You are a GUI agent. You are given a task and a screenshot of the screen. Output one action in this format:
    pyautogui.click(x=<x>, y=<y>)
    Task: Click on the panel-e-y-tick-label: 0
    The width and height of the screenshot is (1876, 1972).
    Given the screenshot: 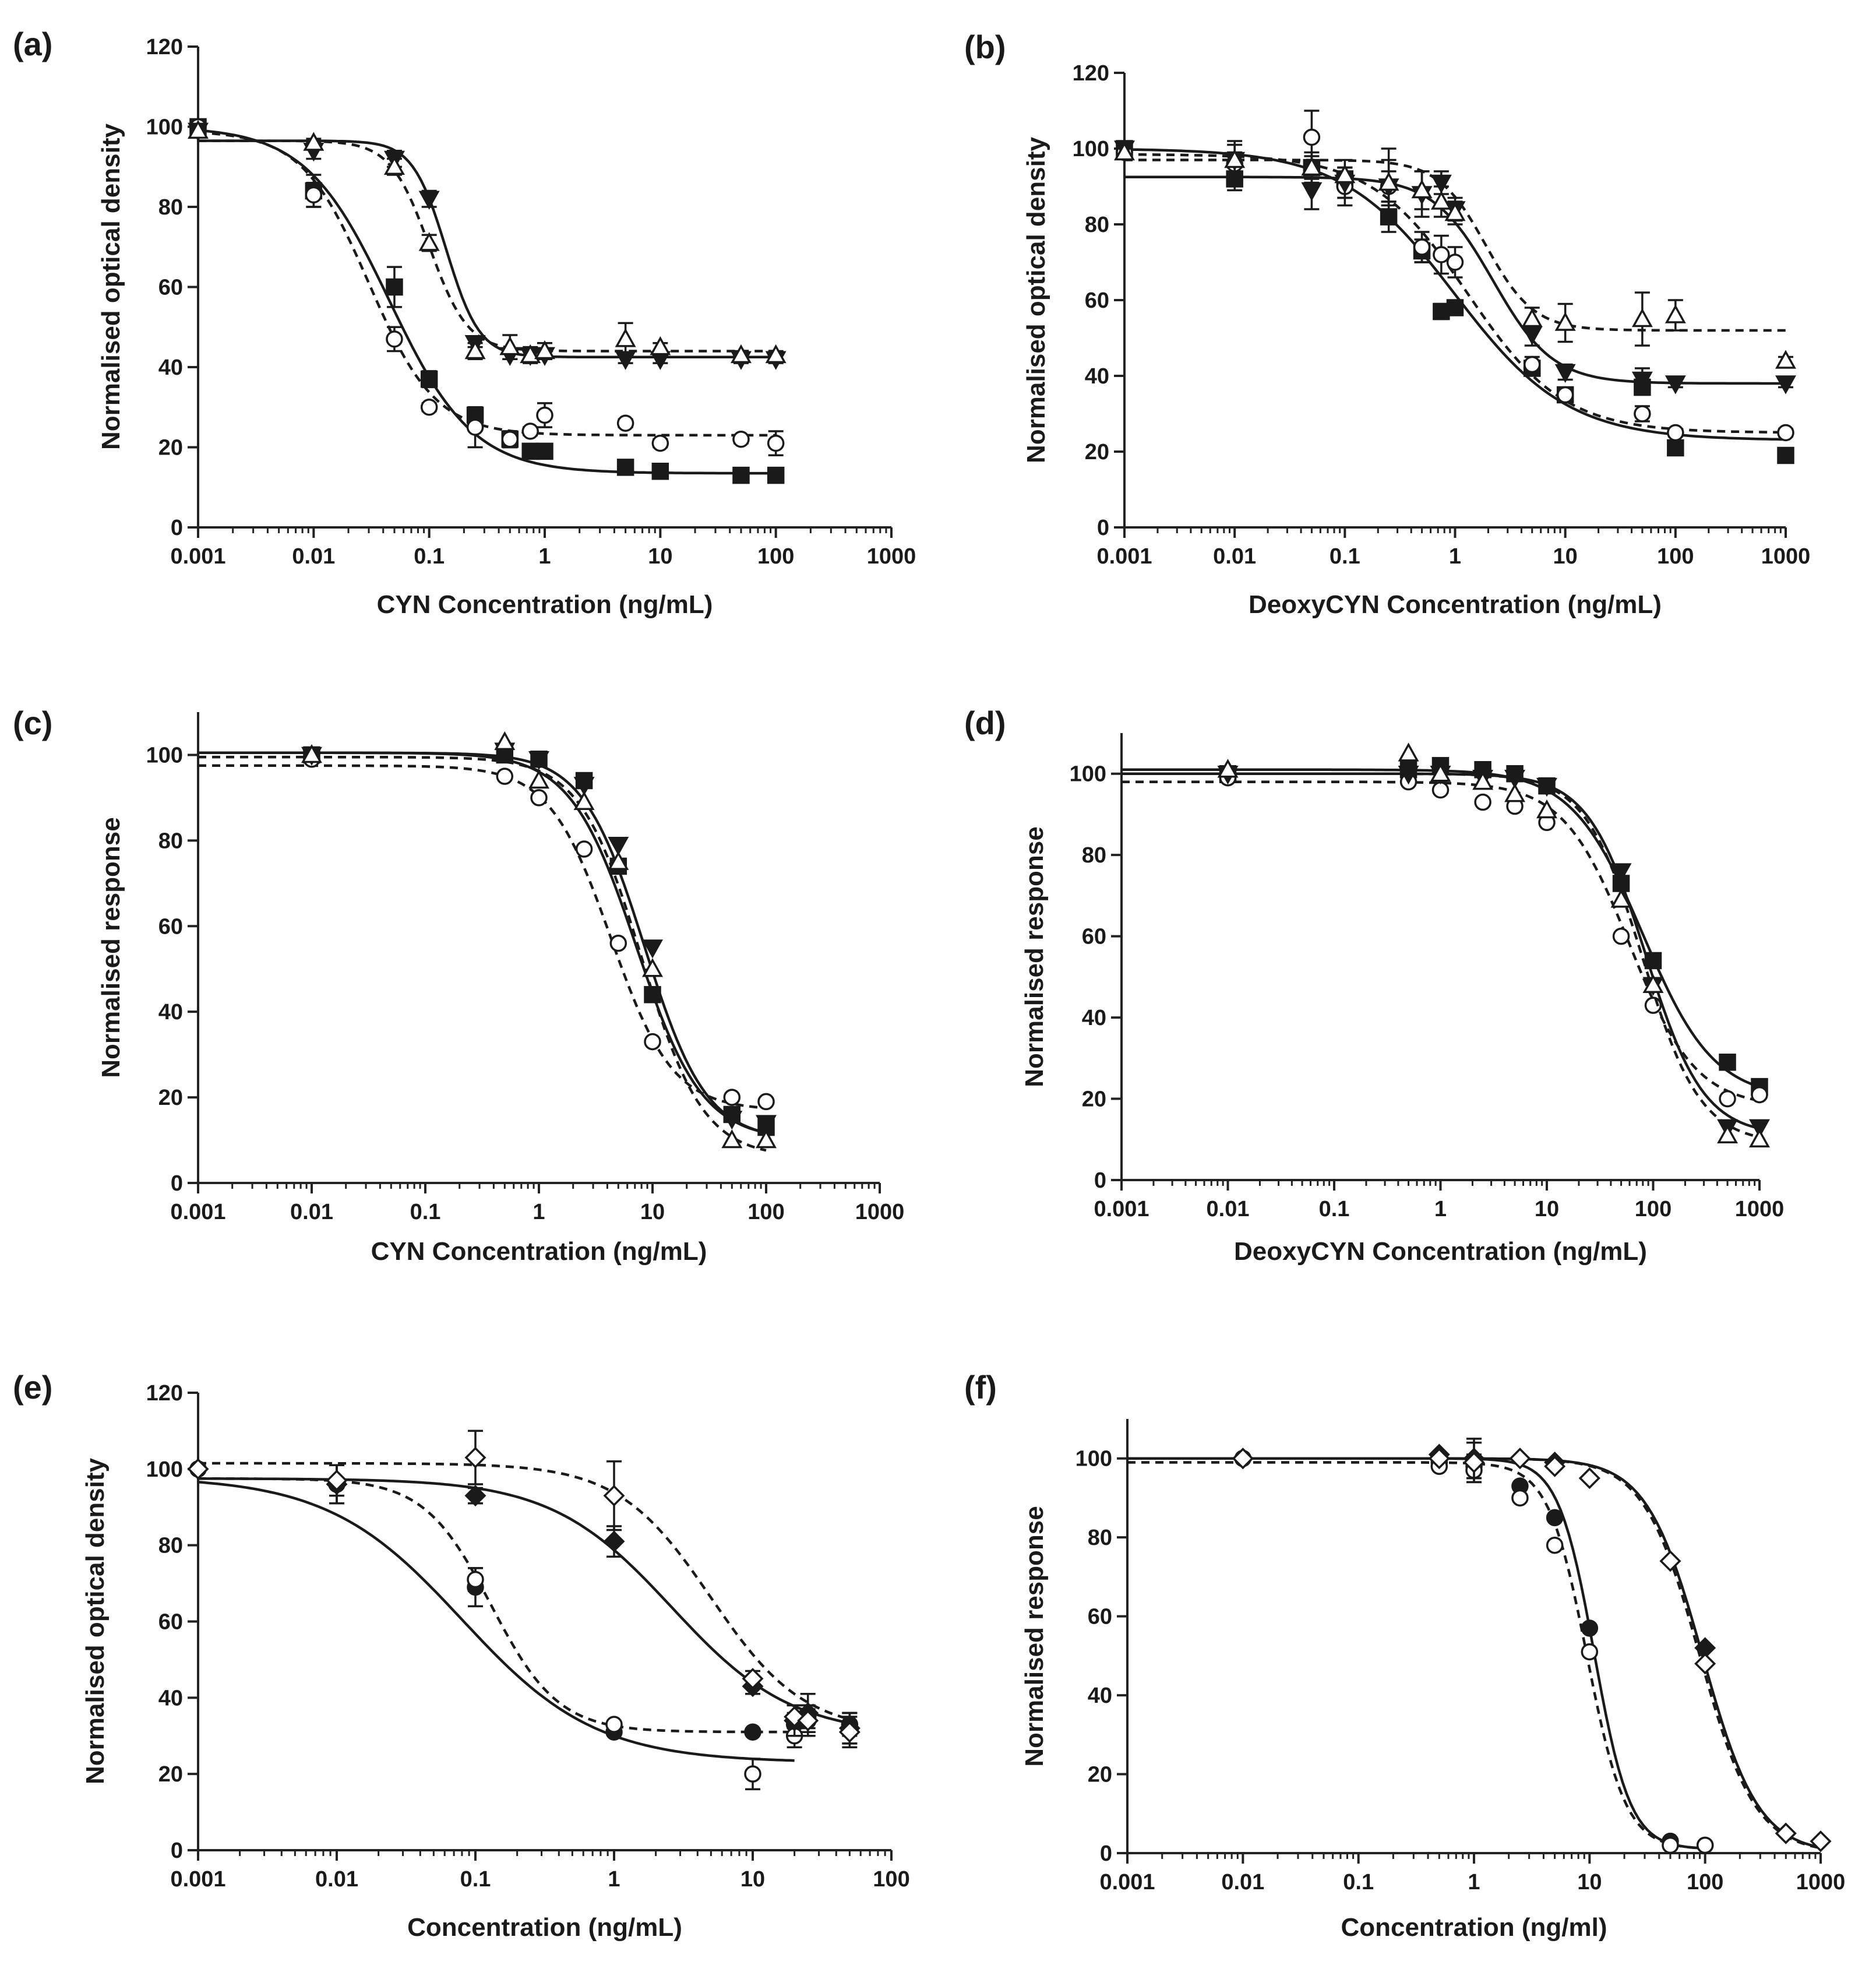 What is the action you would take?
    pyautogui.click(x=177, y=1851)
    